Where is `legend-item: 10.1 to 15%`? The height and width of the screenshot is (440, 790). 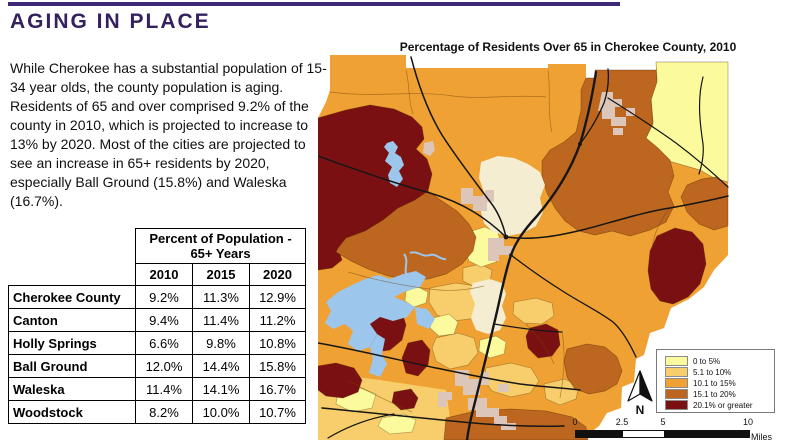 legend-item: 10.1 to 15% is located at coordinates (719, 383).